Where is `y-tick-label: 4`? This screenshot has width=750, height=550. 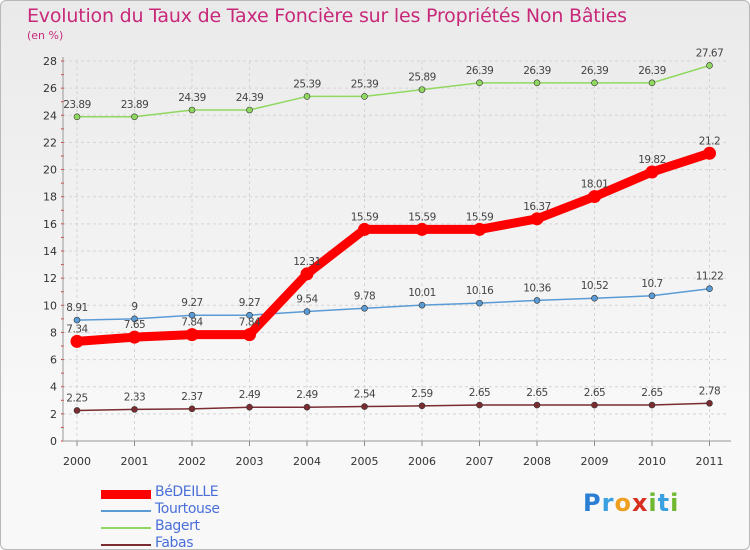
y-tick-label: 4 is located at coordinates (53, 387).